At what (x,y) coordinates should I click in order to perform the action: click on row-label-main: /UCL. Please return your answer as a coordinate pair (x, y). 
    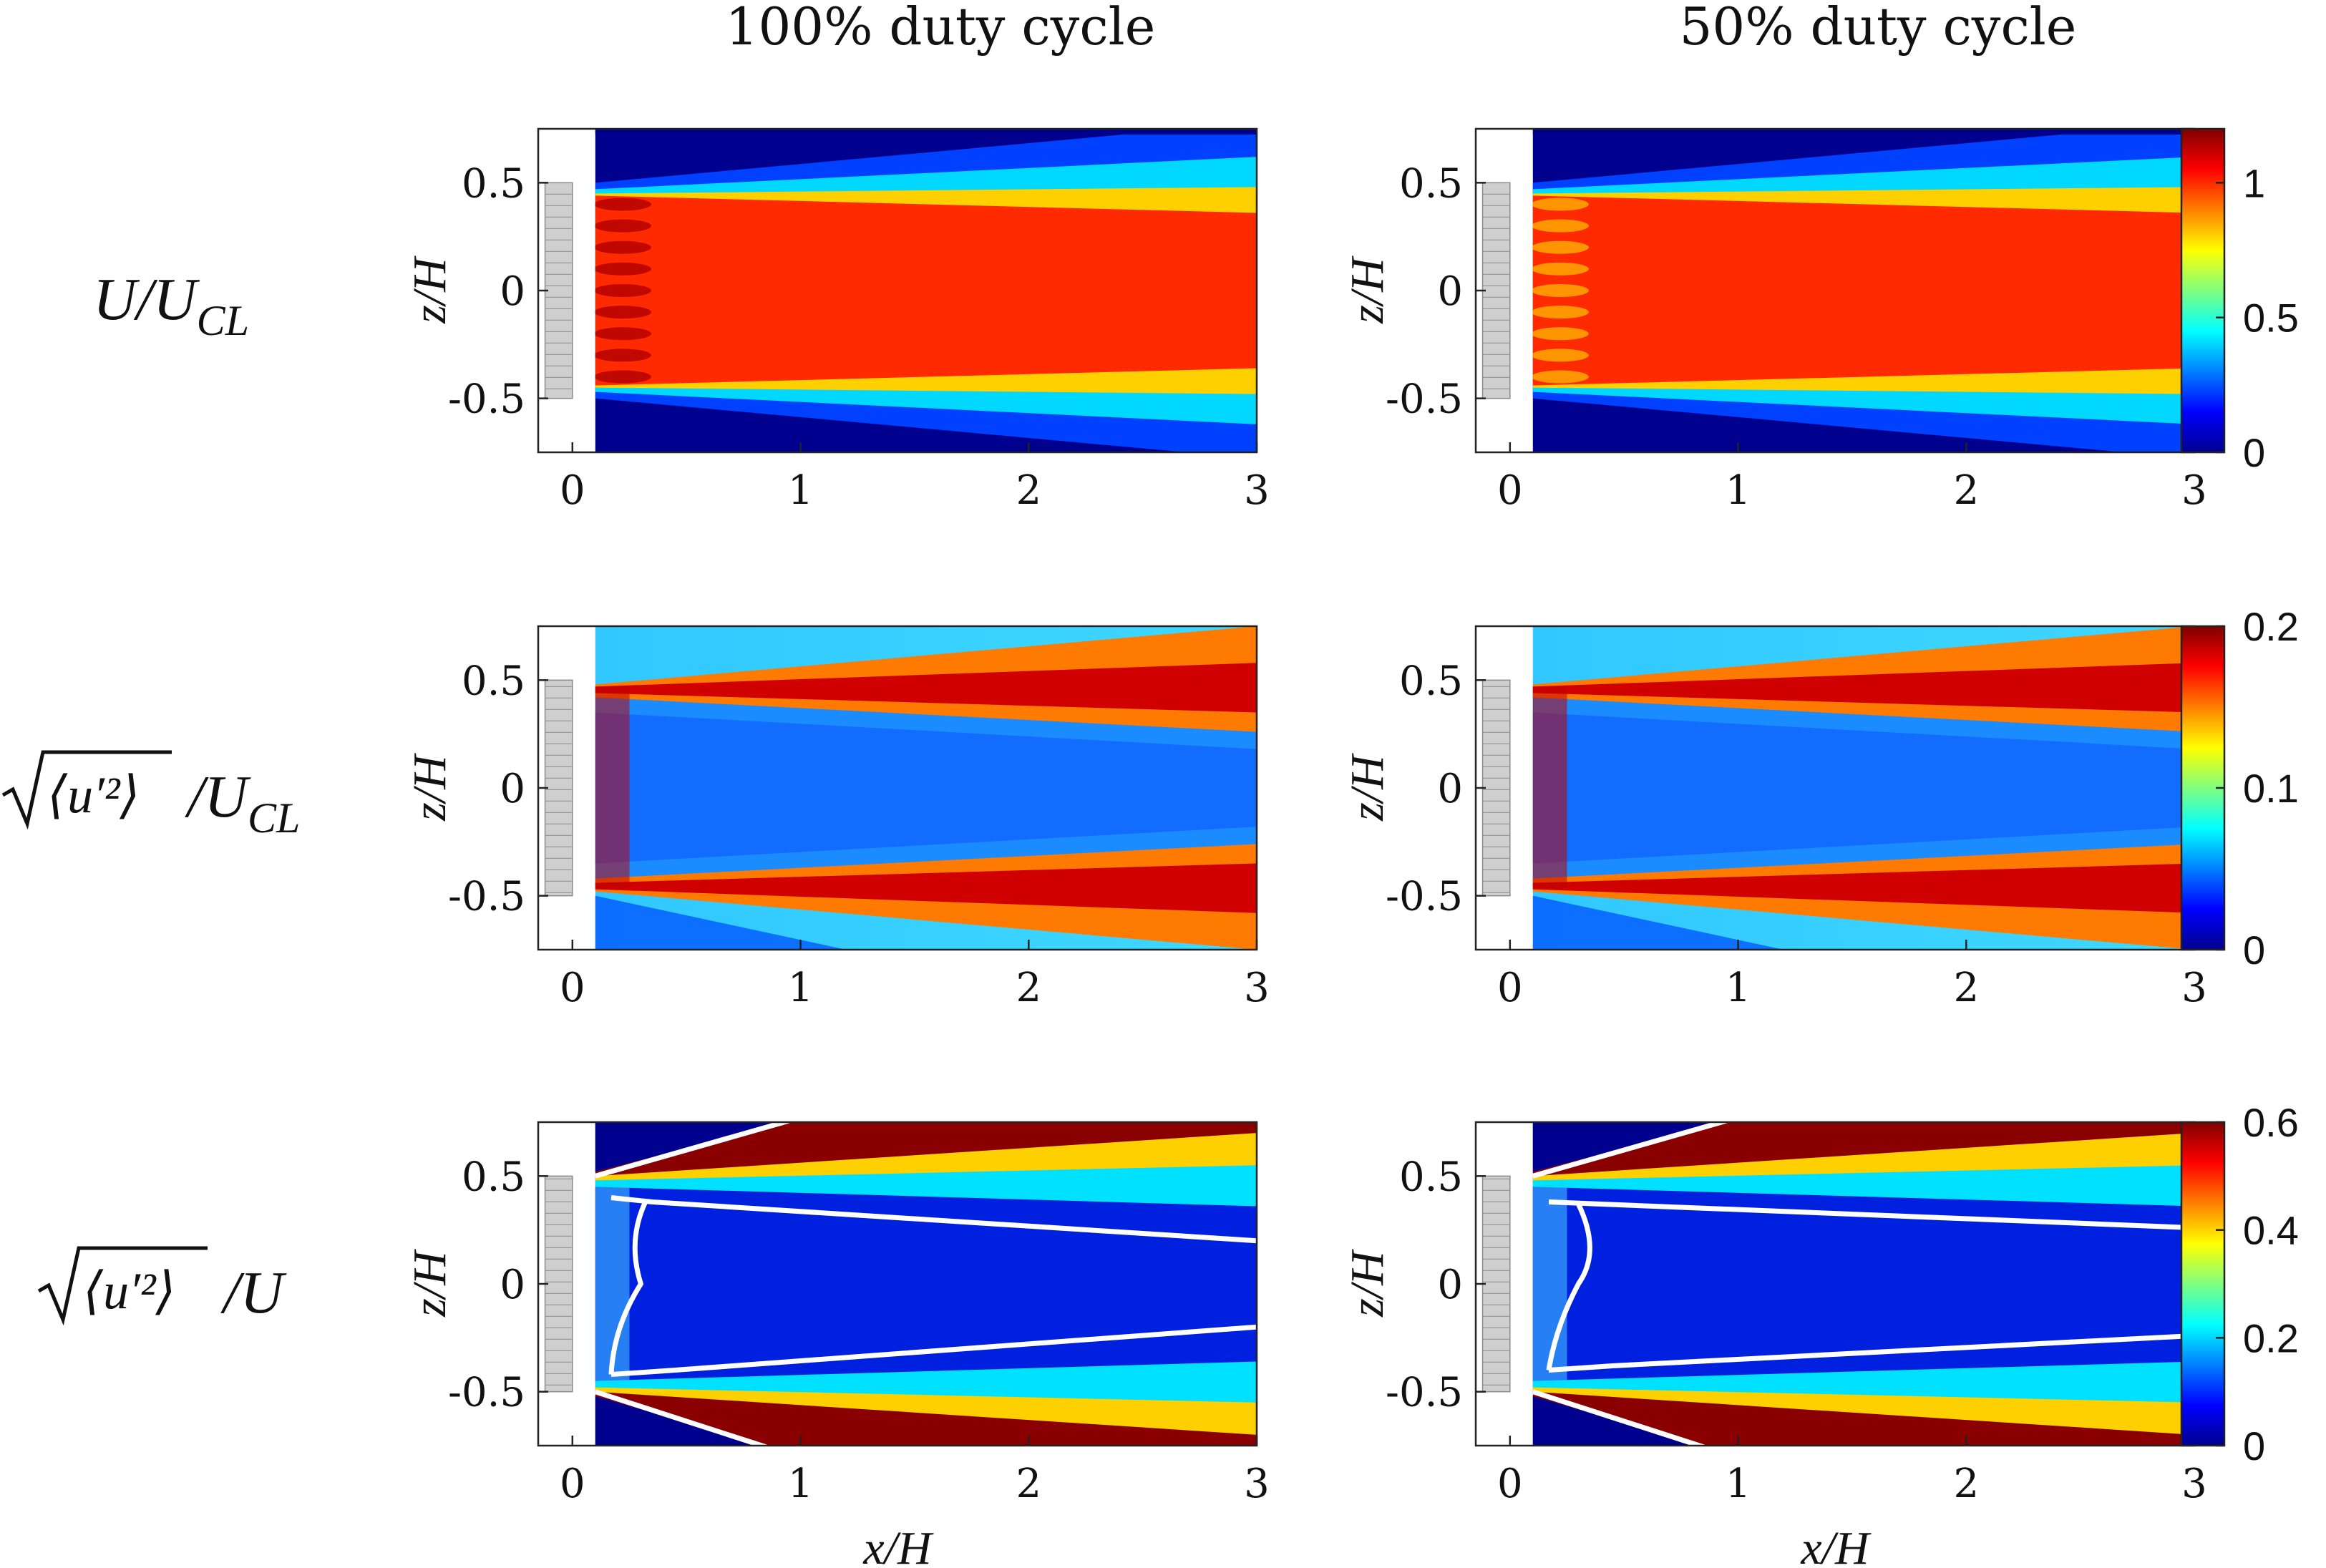
    Looking at the image, I should click on (243, 803).